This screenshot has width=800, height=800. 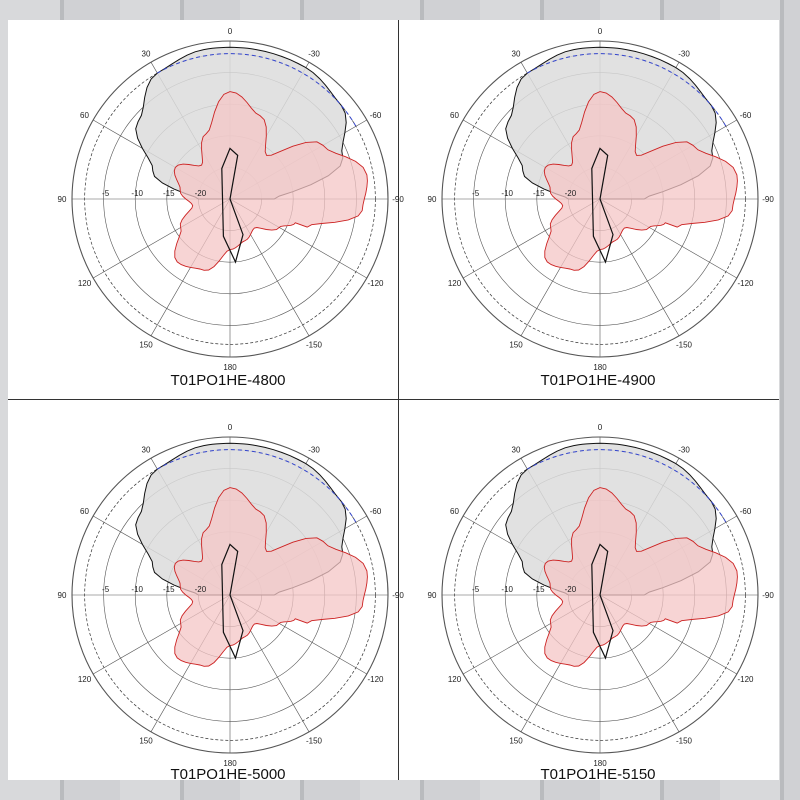 I want to click on horizontal-divider, so click(x=393, y=399).